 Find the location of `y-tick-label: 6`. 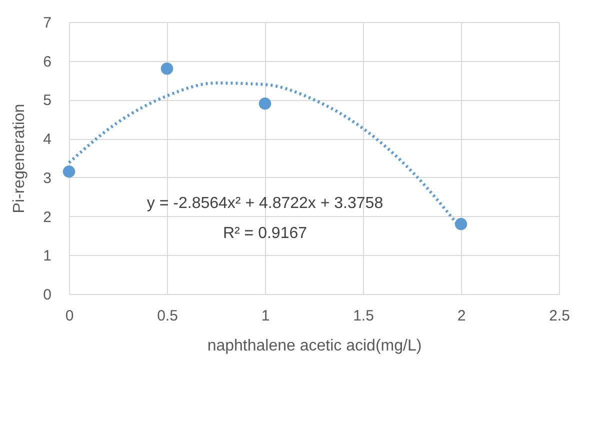

y-tick-label: 6 is located at coordinates (47, 61).